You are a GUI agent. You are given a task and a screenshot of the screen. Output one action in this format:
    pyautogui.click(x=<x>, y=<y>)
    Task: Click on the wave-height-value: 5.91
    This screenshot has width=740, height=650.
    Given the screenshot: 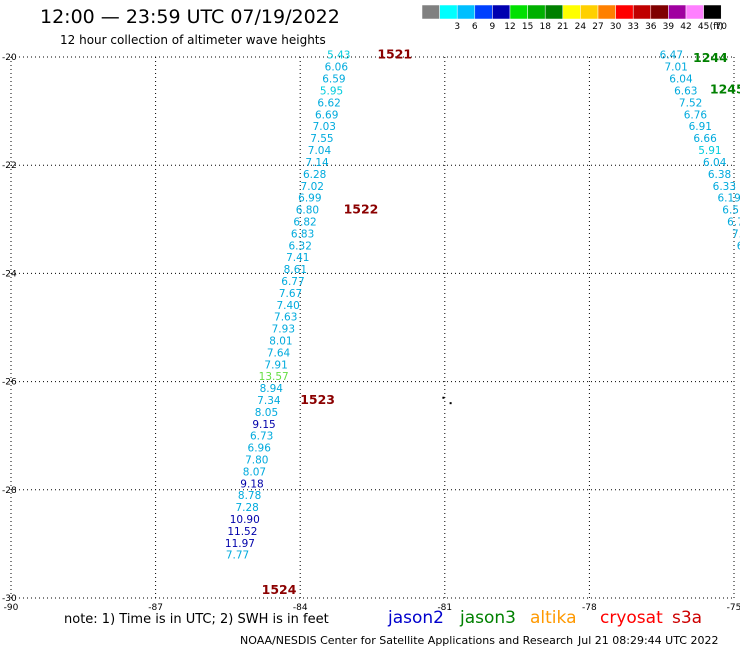 What is the action you would take?
    pyautogui.click(x=709, y=151)
    